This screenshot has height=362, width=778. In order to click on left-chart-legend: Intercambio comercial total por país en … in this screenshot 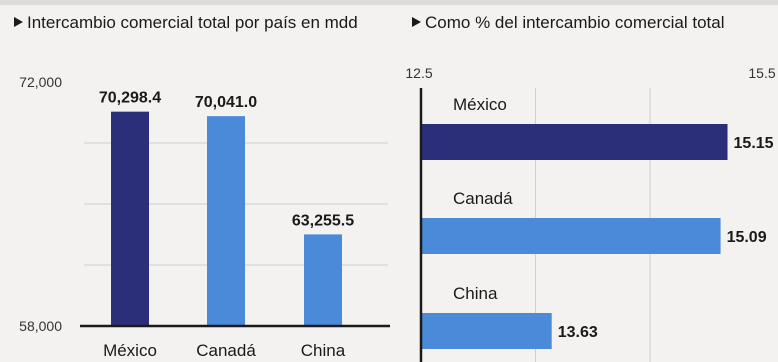, I will do `click(199, 22)`.